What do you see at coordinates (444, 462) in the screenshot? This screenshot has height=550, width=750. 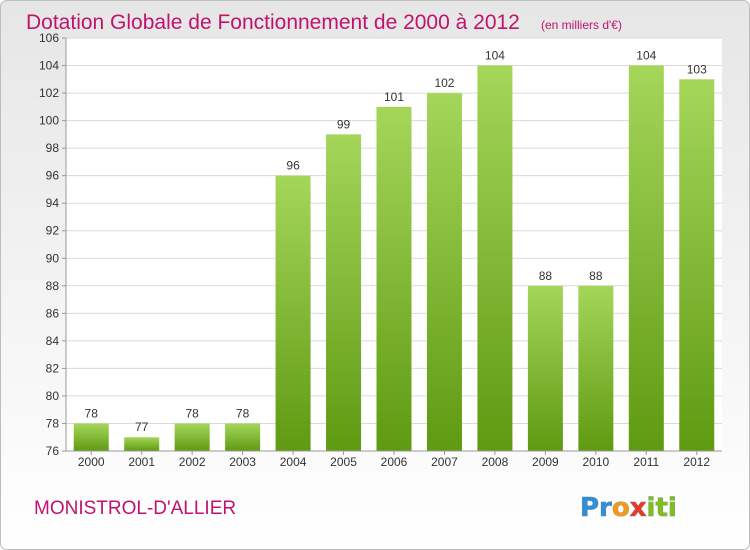 I see `x-tick-label: 2007` at bounding box center [444, 462].